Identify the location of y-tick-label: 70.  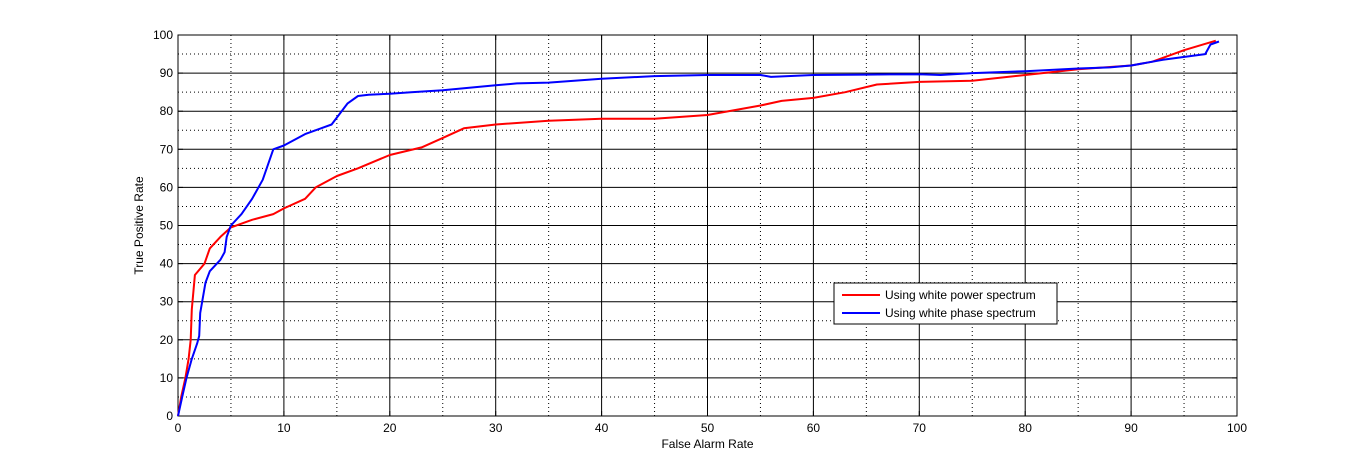
(167, 149).